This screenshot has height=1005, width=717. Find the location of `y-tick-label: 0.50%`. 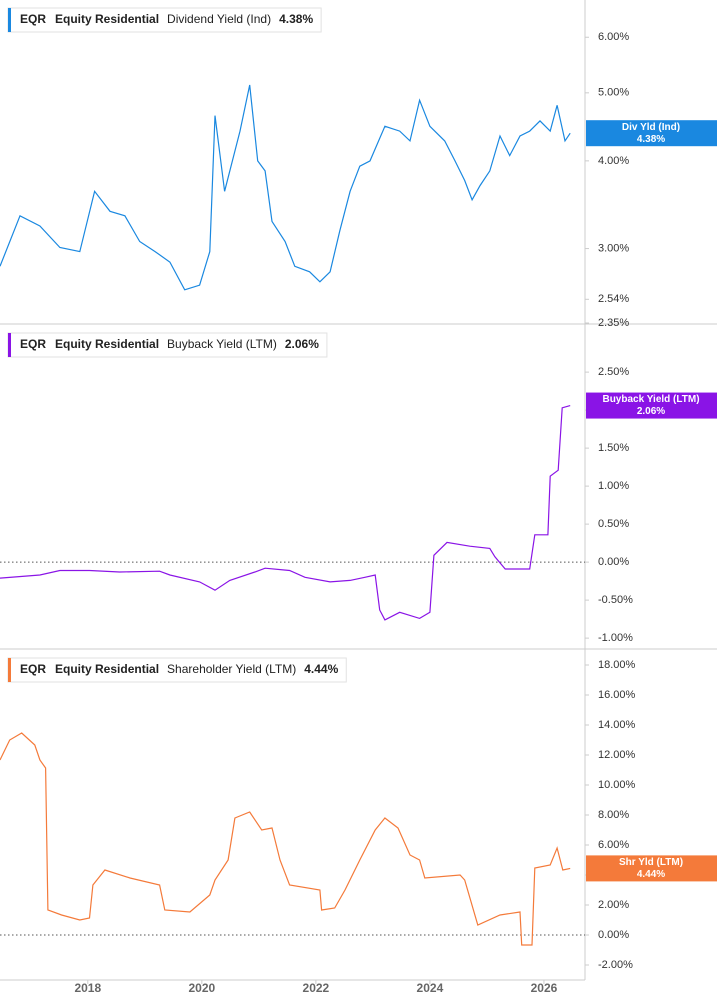

y-tick-label: 0.50% is located at coordinates (613, 524).